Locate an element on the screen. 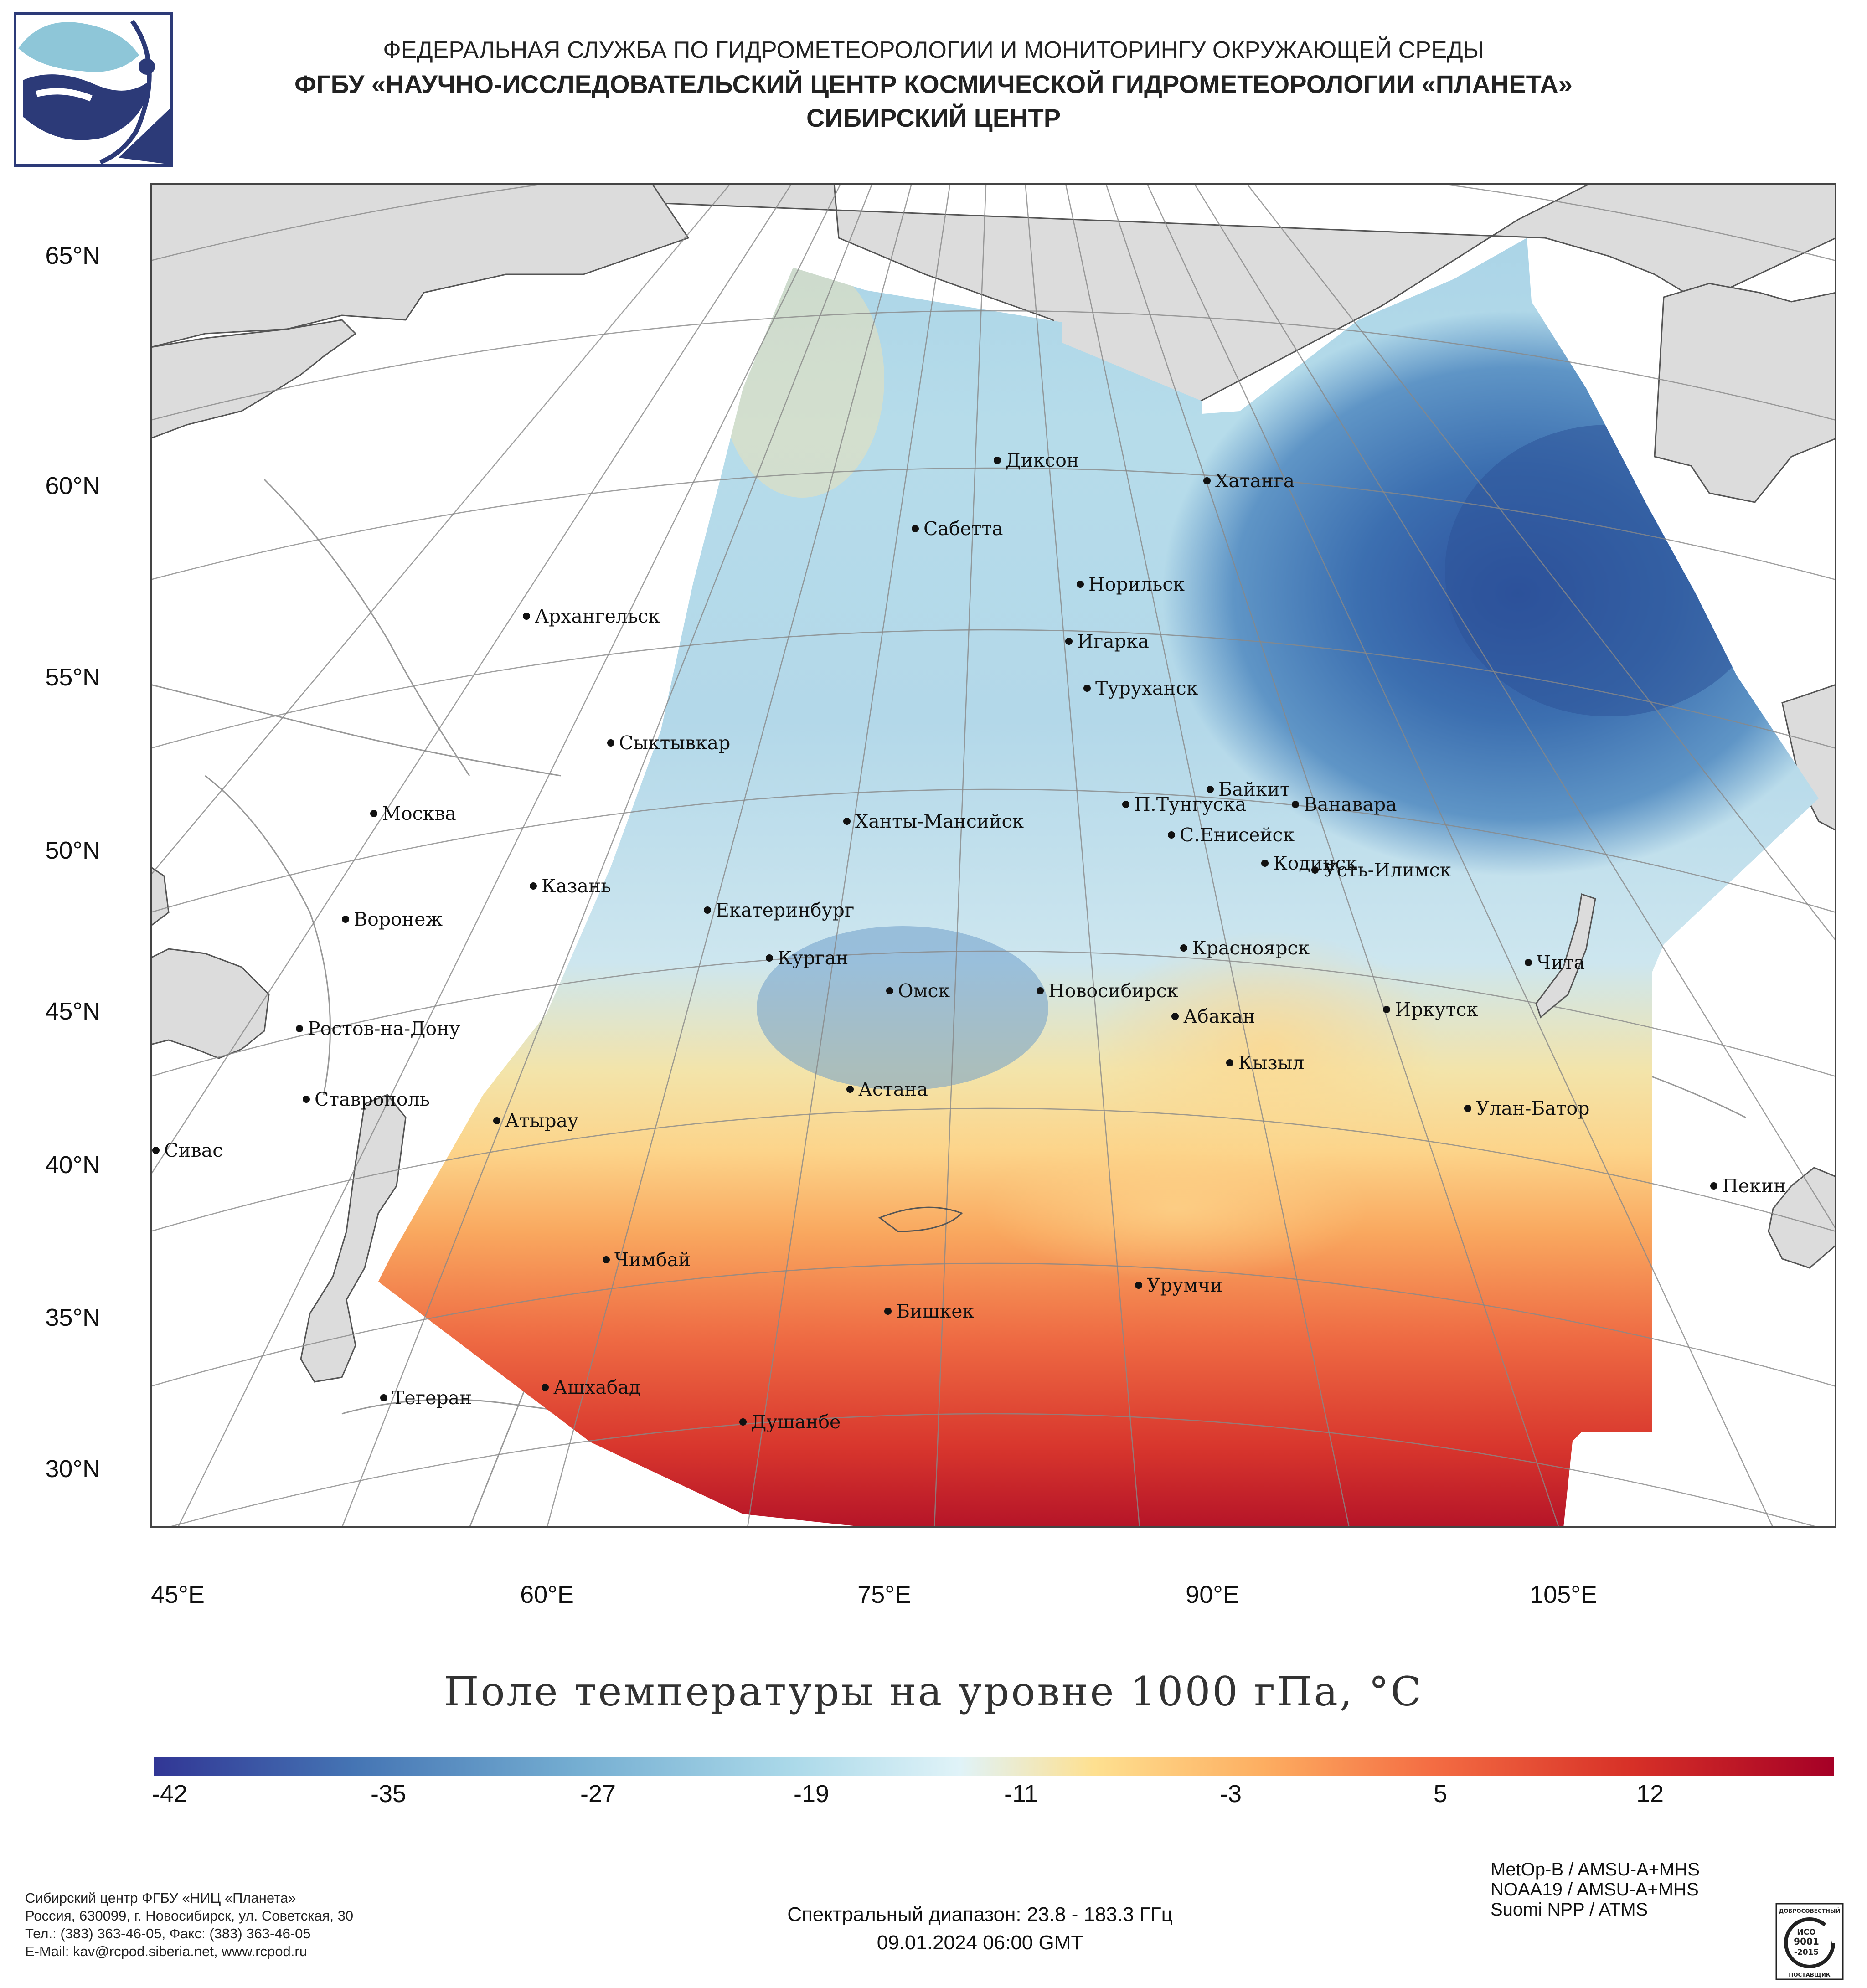 The height and width of the screenshot is (1988, 1867). lat-label-65: 65°N is located at coordinates (72, 255).